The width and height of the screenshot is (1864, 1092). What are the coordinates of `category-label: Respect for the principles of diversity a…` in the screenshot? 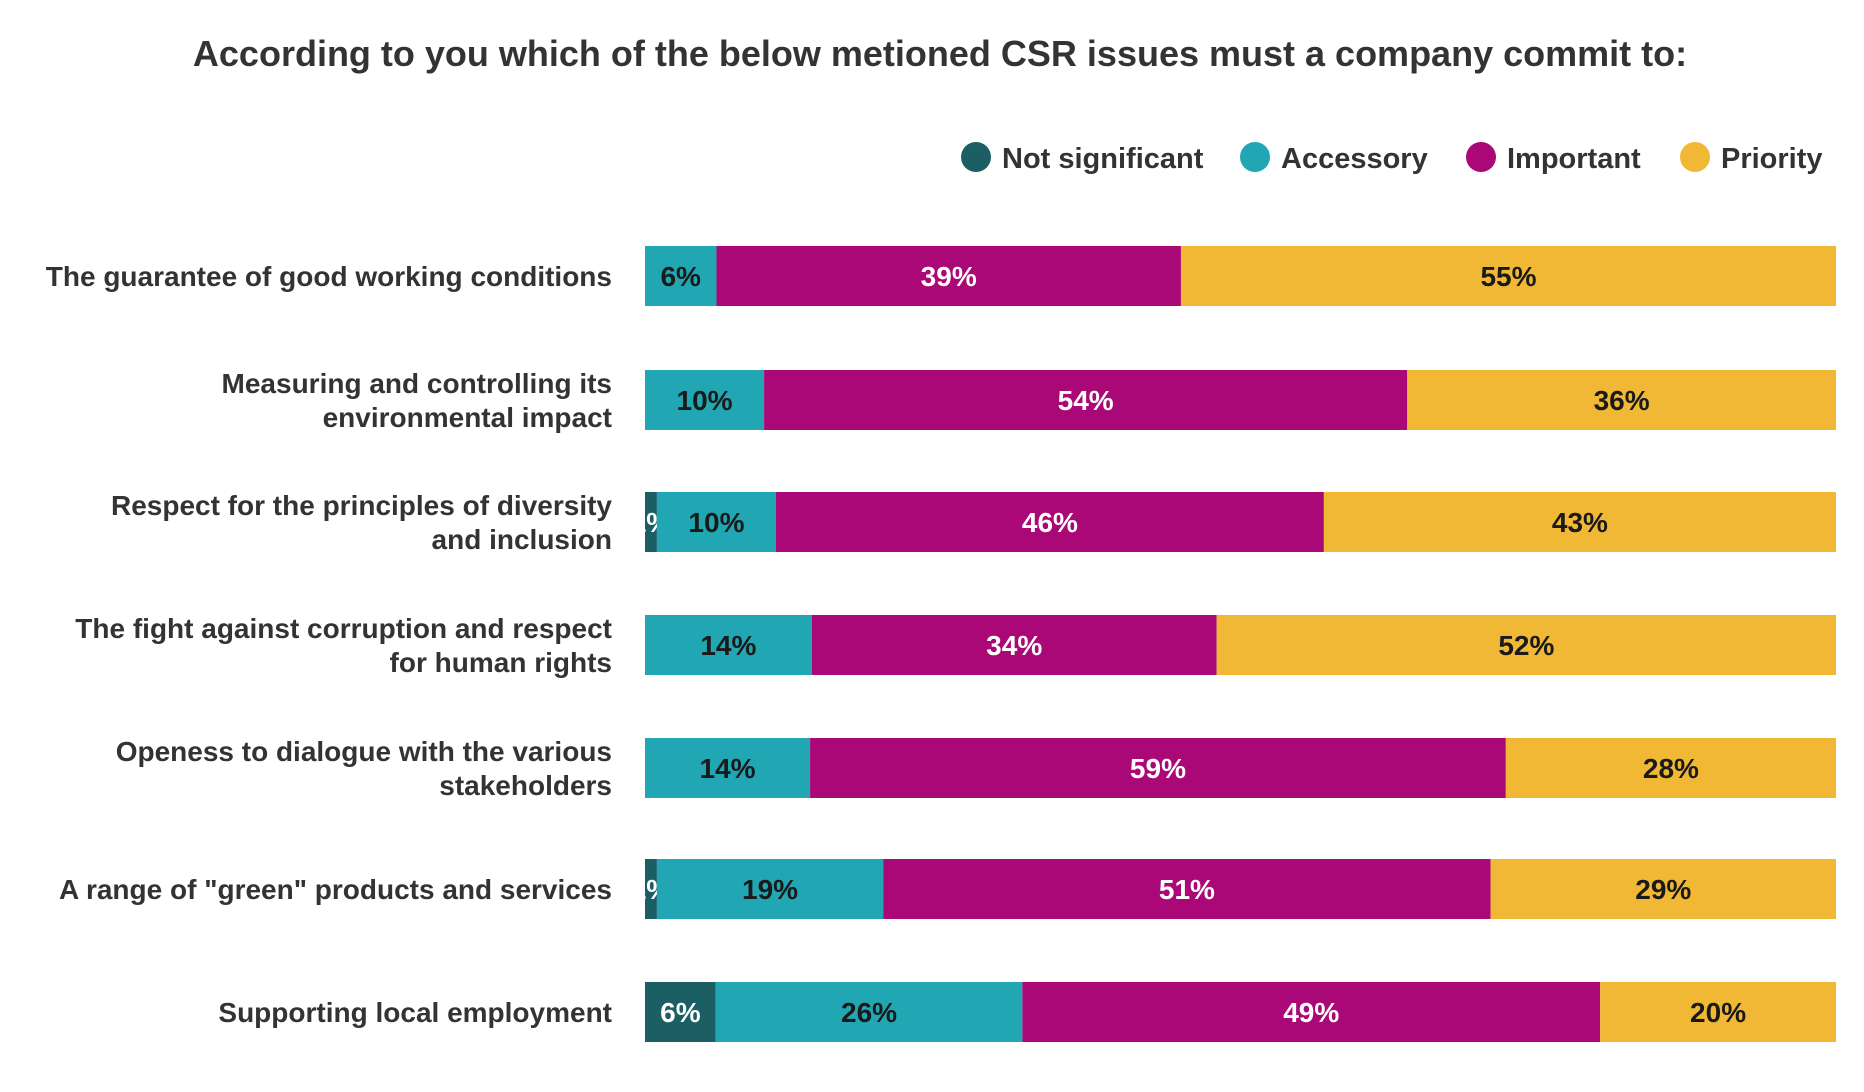 It's located at (361, 522).